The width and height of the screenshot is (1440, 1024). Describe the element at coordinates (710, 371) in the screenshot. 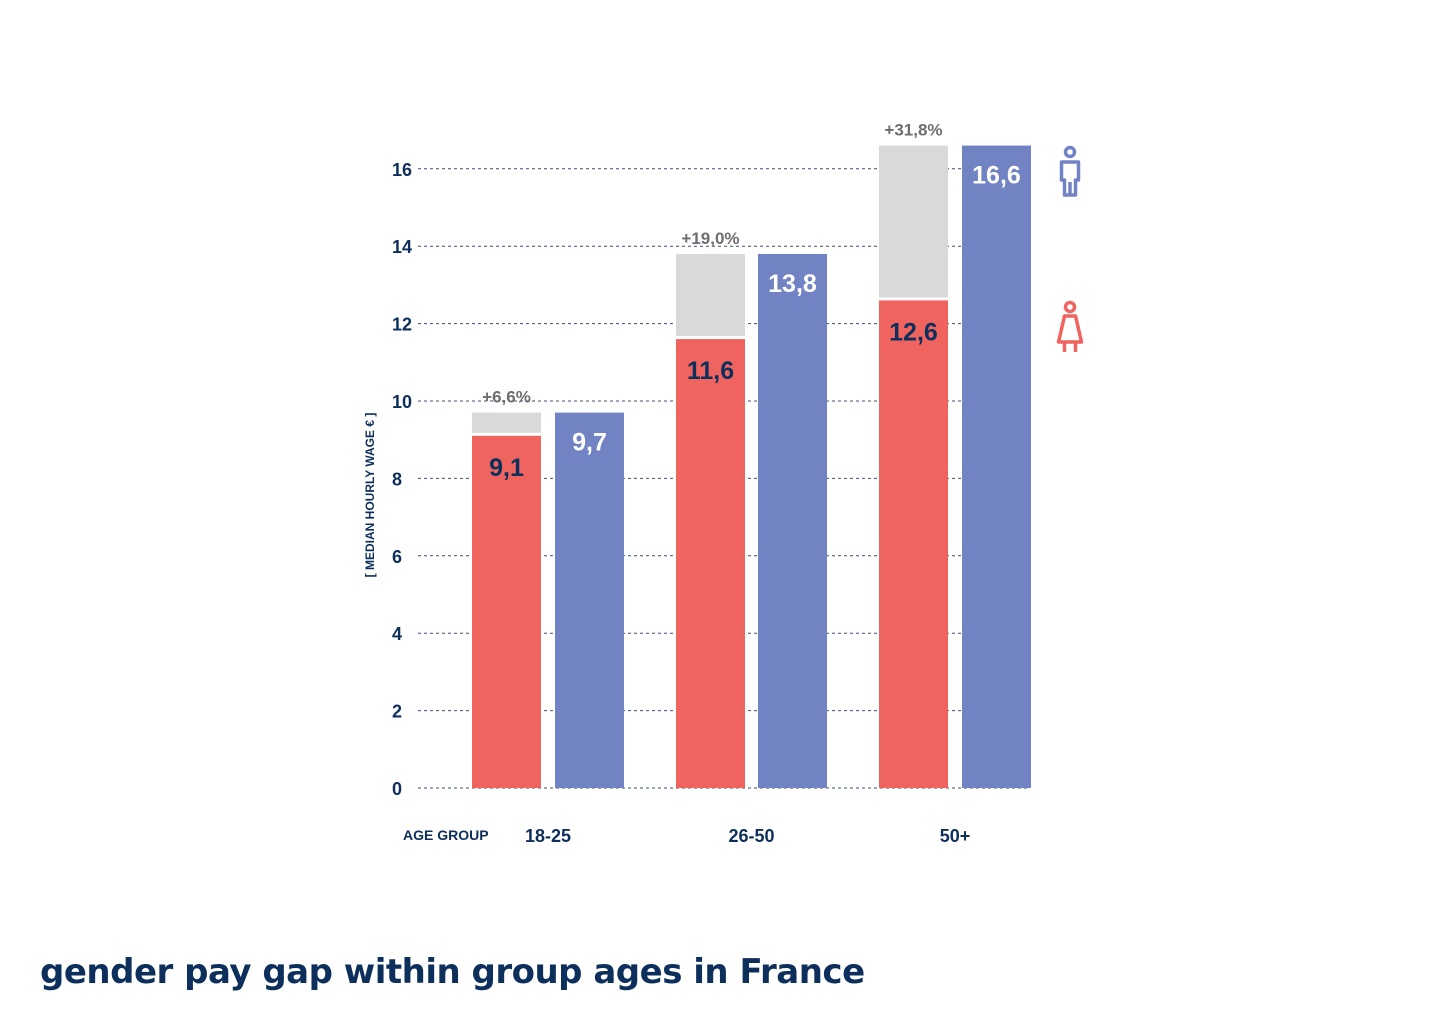

I see `bar-women-value-label: 11,6` at that location.